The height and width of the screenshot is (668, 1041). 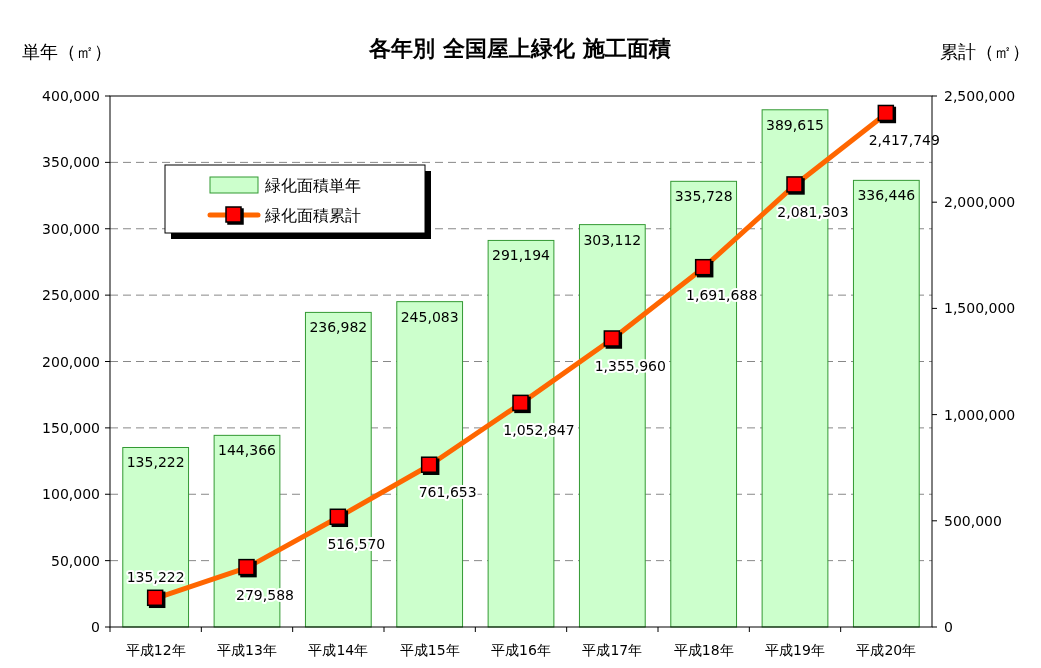 What do you see at coordinates (75, 560) in the screenshot?
I see `y-tick-label: 50,000` at bounding box center [75, 560].